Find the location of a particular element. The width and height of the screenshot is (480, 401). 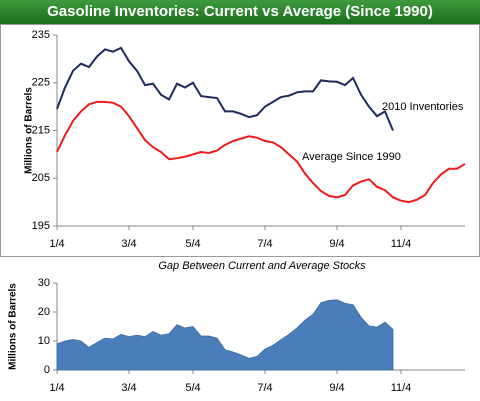

y-tick-label: 30 is located at coordinates (44, 283).